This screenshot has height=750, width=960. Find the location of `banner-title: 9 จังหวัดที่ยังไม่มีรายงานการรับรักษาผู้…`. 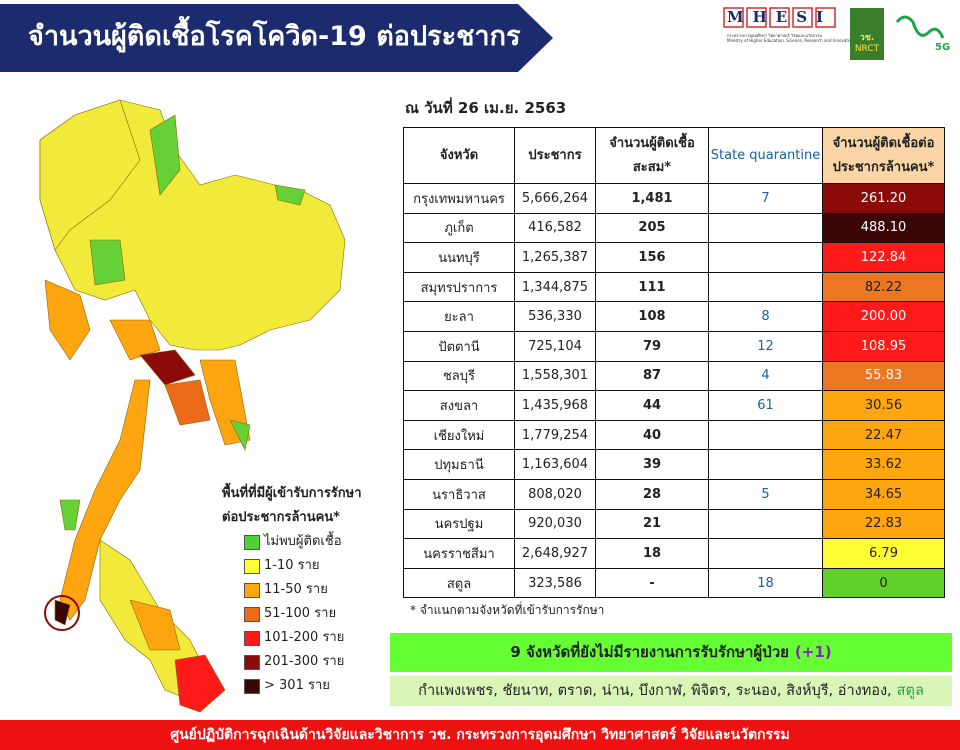

banner-title: 9 จังหวัดที่ยังไม่มีรายงานการรับรักษาผู้… is located at coordinates (649, 652).